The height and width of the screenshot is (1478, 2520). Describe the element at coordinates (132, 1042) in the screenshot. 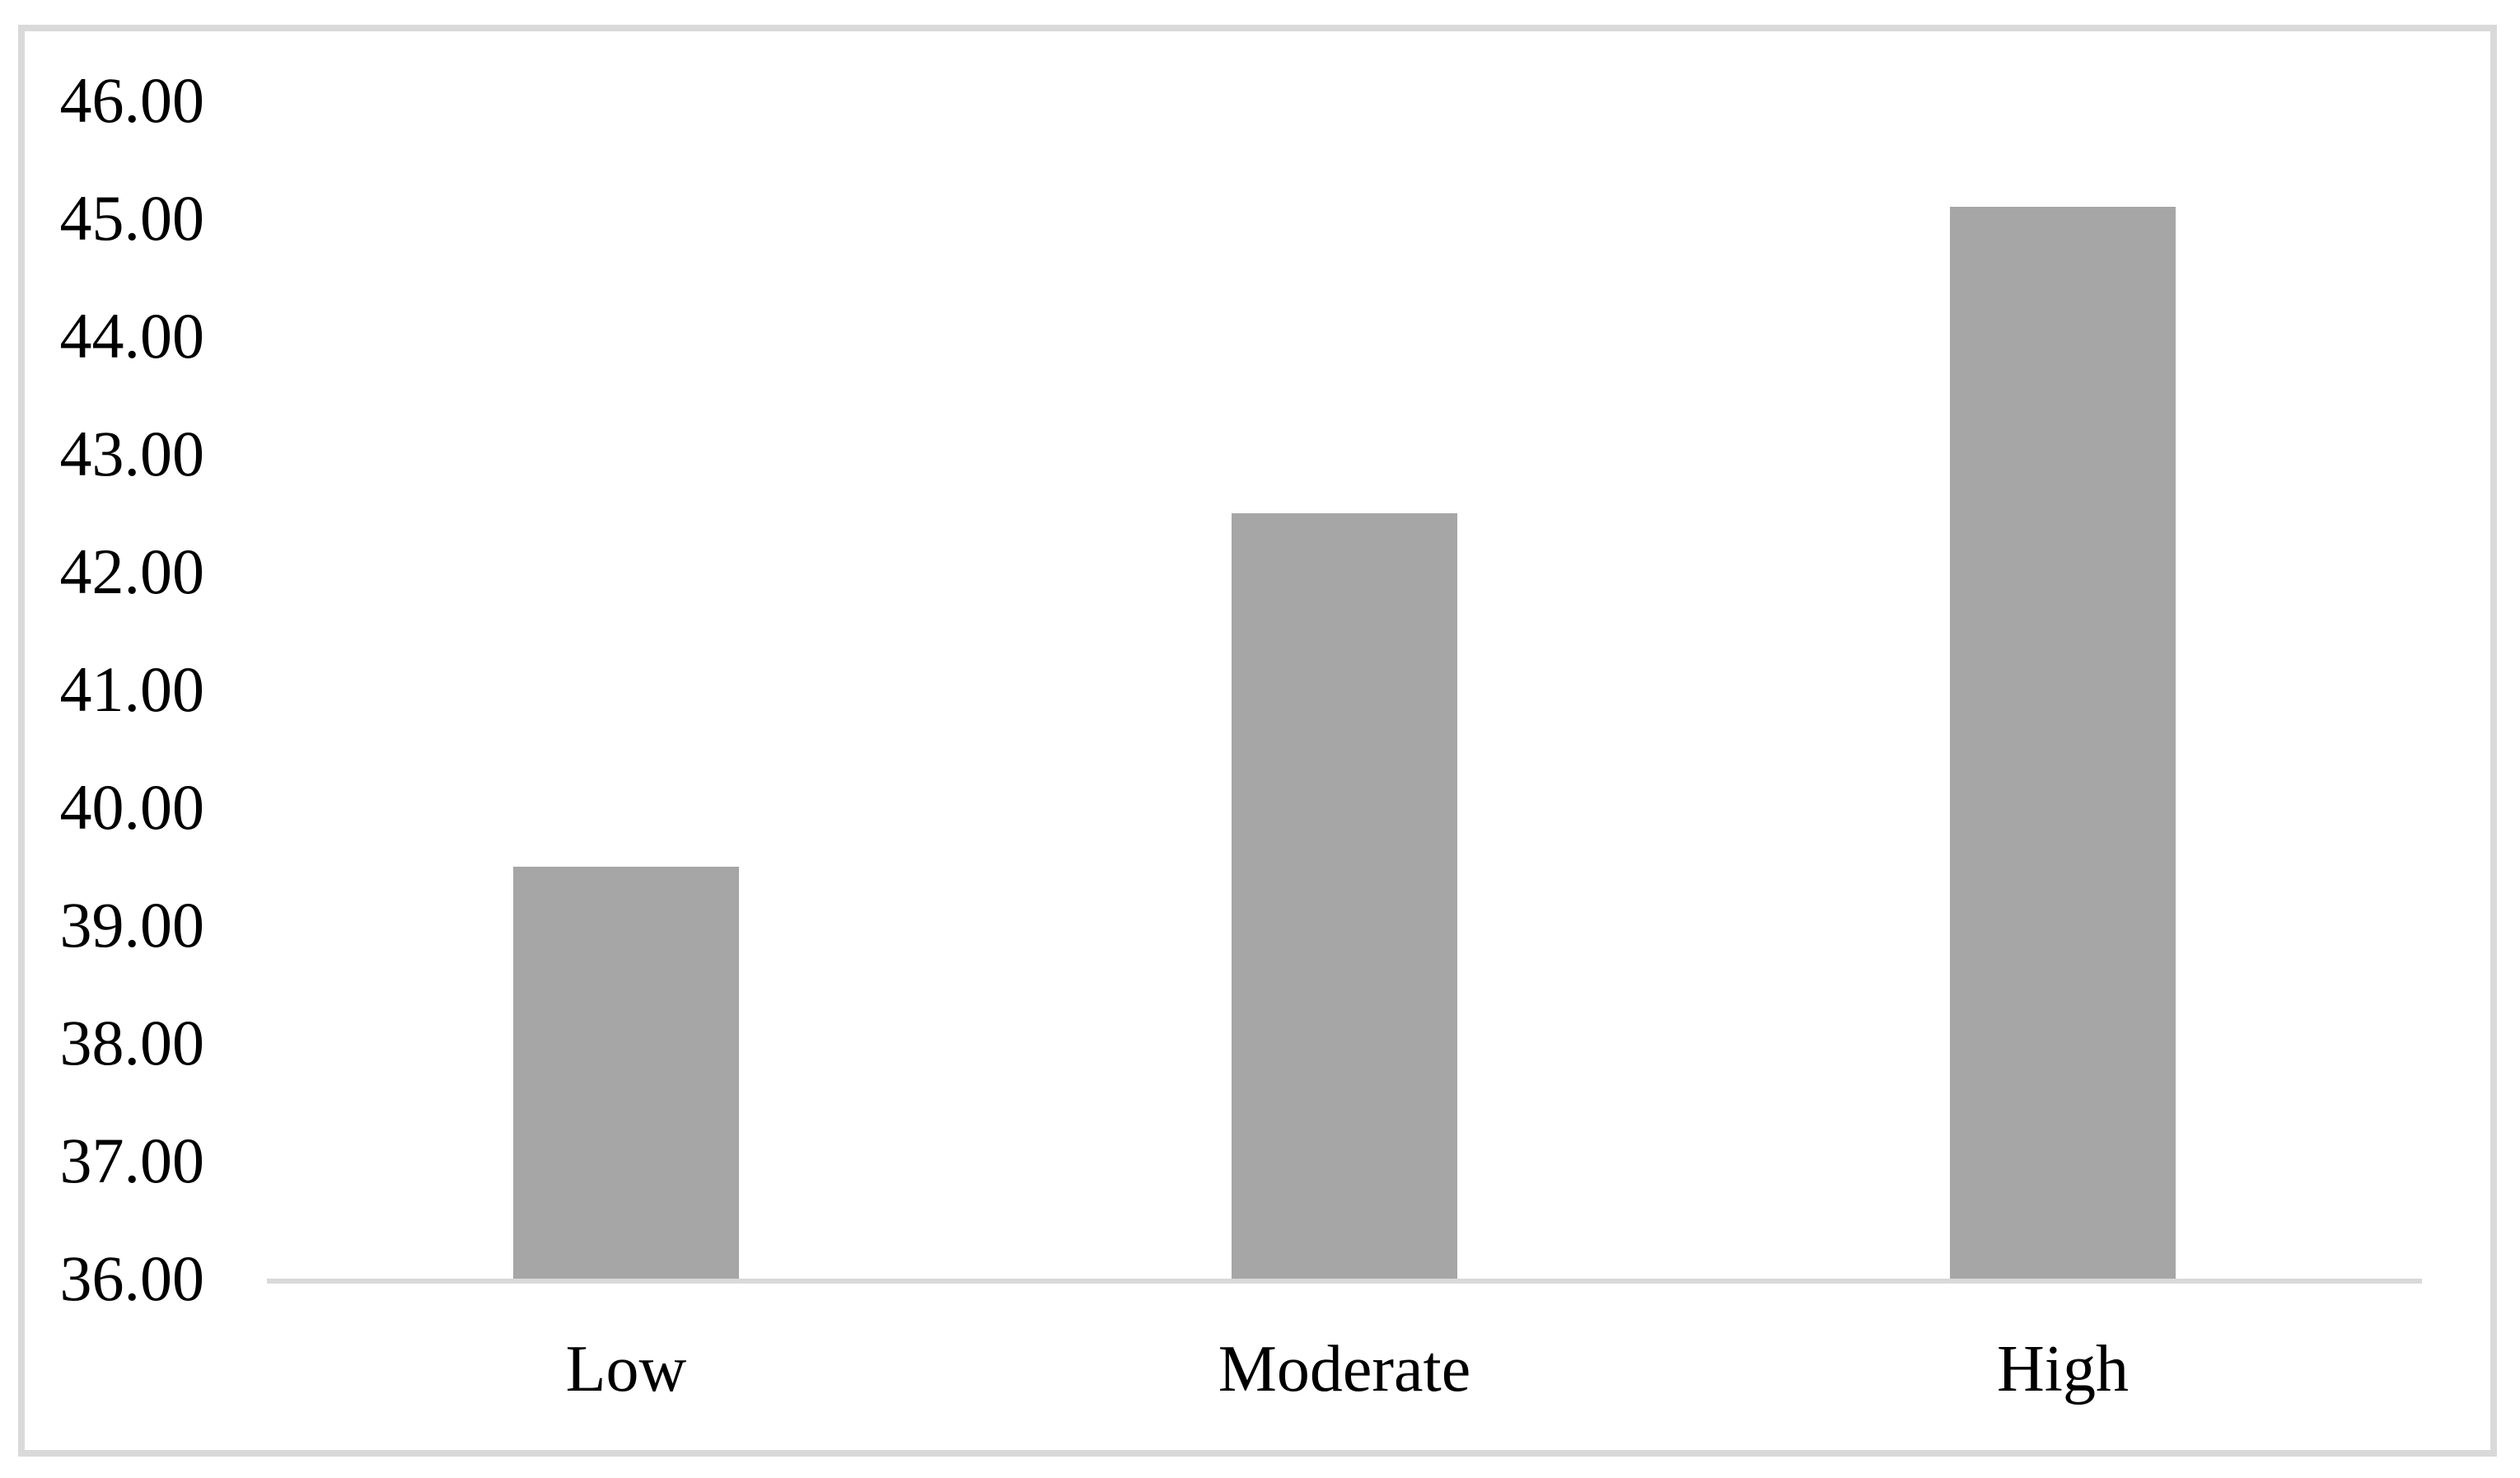

I see `y-tick-label: 38.00` at that location.